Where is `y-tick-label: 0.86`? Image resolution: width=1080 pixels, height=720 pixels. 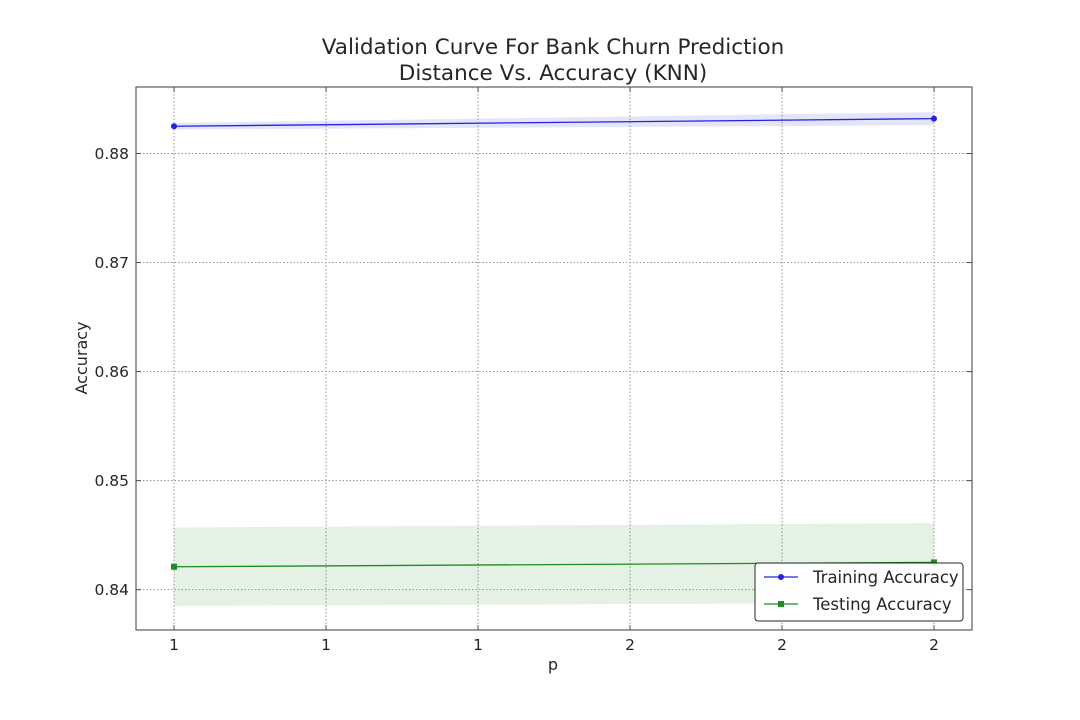
y-tick-label: 0.86 is located at coordinates (111, 372).